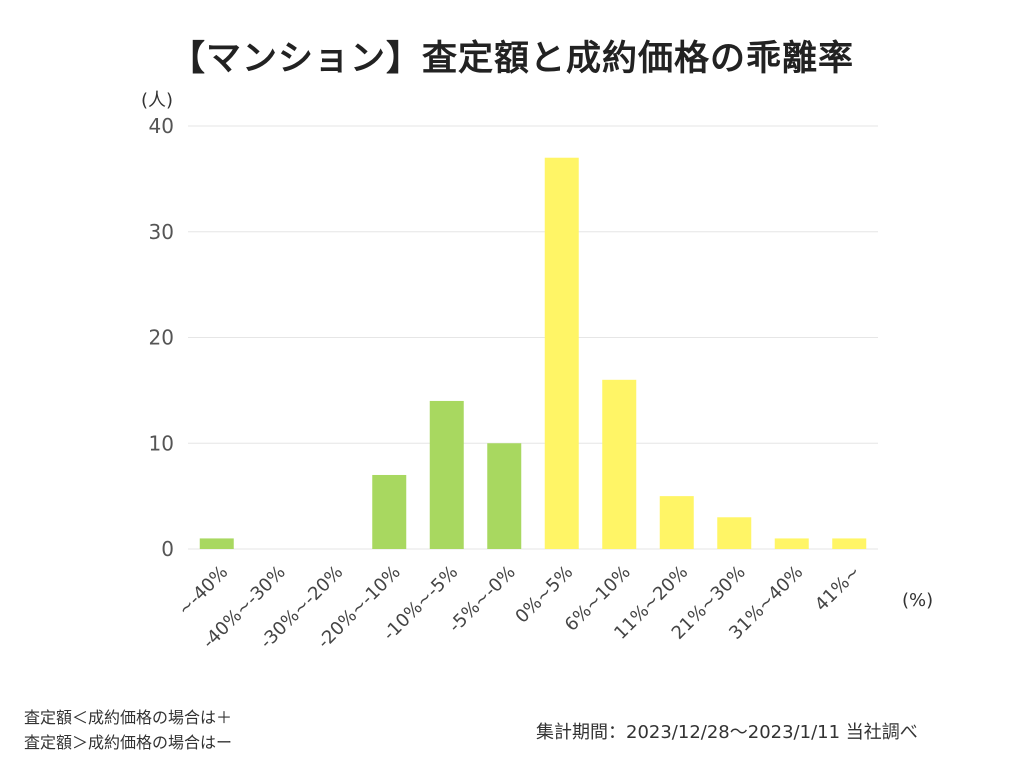  I want to click on y-axis-unit: (人), so click(157, 100).